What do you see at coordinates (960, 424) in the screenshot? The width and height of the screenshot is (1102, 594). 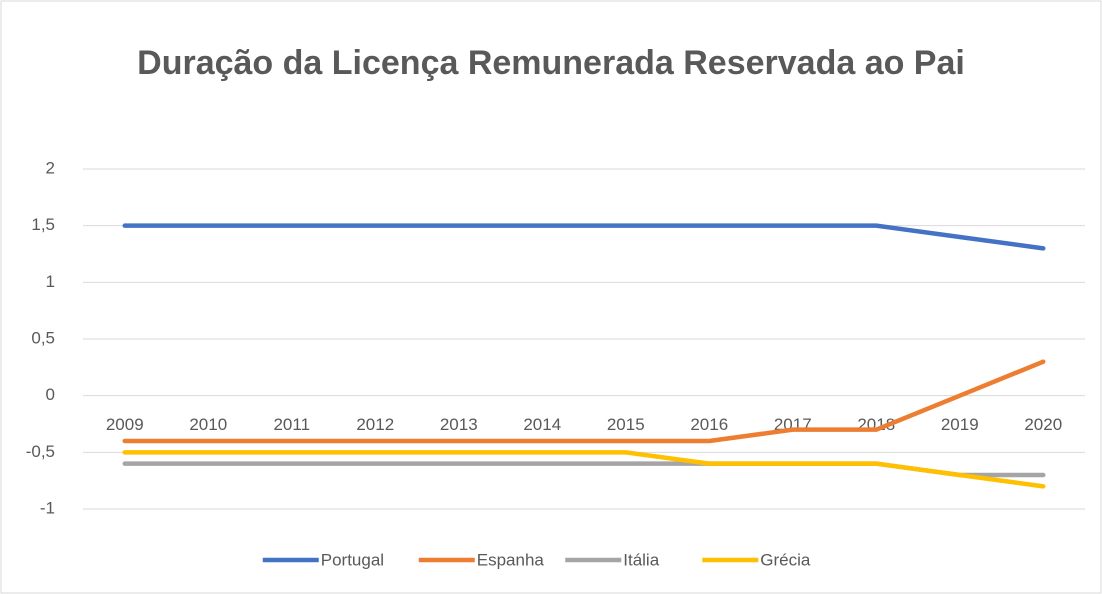 I see `x-tick-label: 2019` at bounding box center [960, 424].